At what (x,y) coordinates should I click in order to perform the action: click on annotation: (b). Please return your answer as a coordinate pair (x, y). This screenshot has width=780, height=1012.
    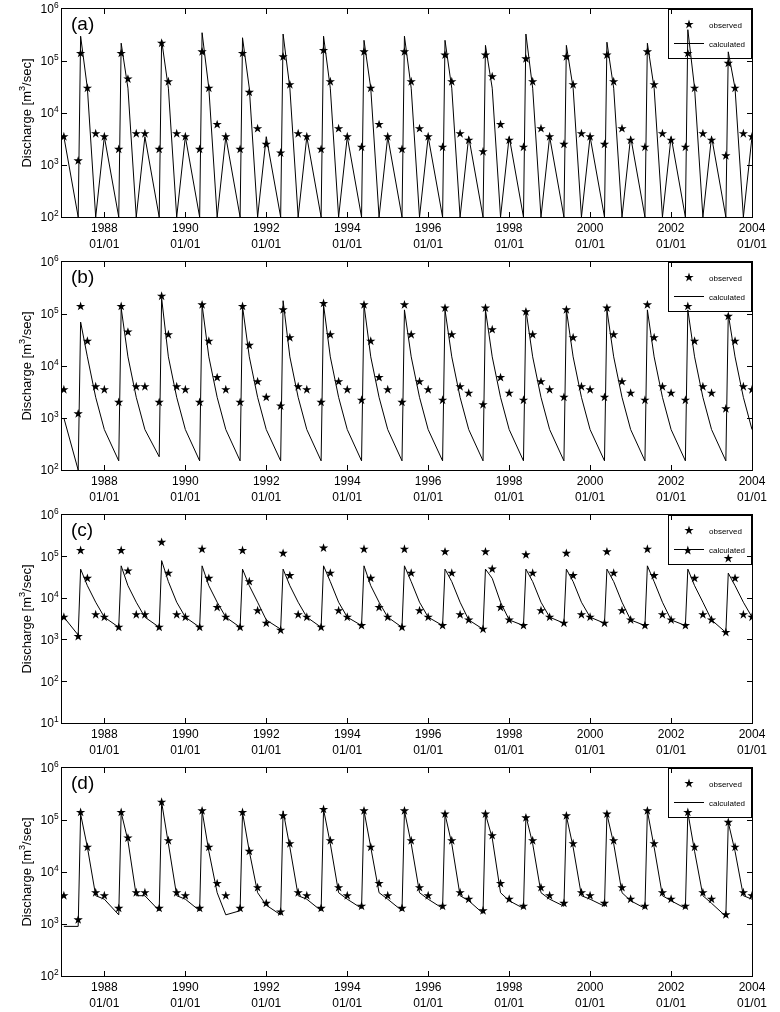
    Looking at the image, I should click on (83, 276).